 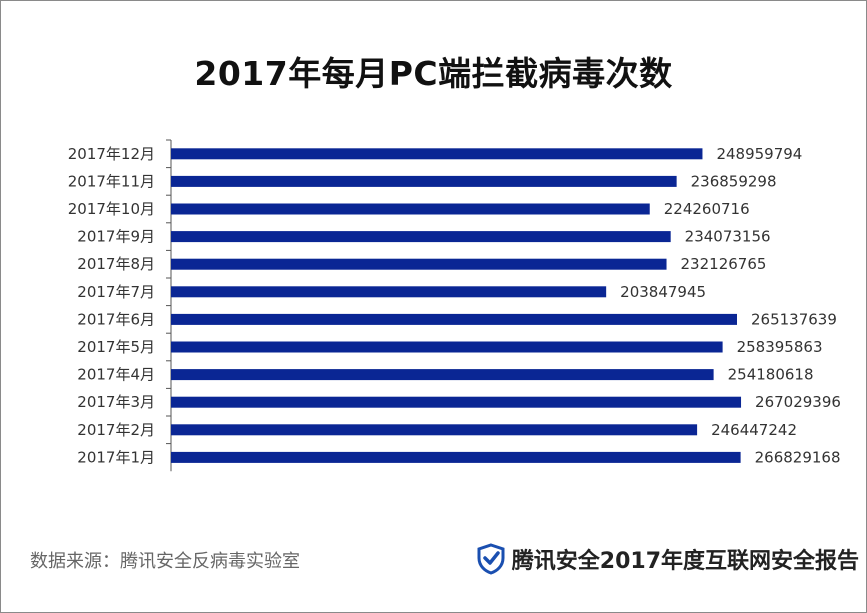 What do you see at coordinates (116, 430) in the screenshot?
I see `category-label: 2017年2月` at bounding box center [116, 430].